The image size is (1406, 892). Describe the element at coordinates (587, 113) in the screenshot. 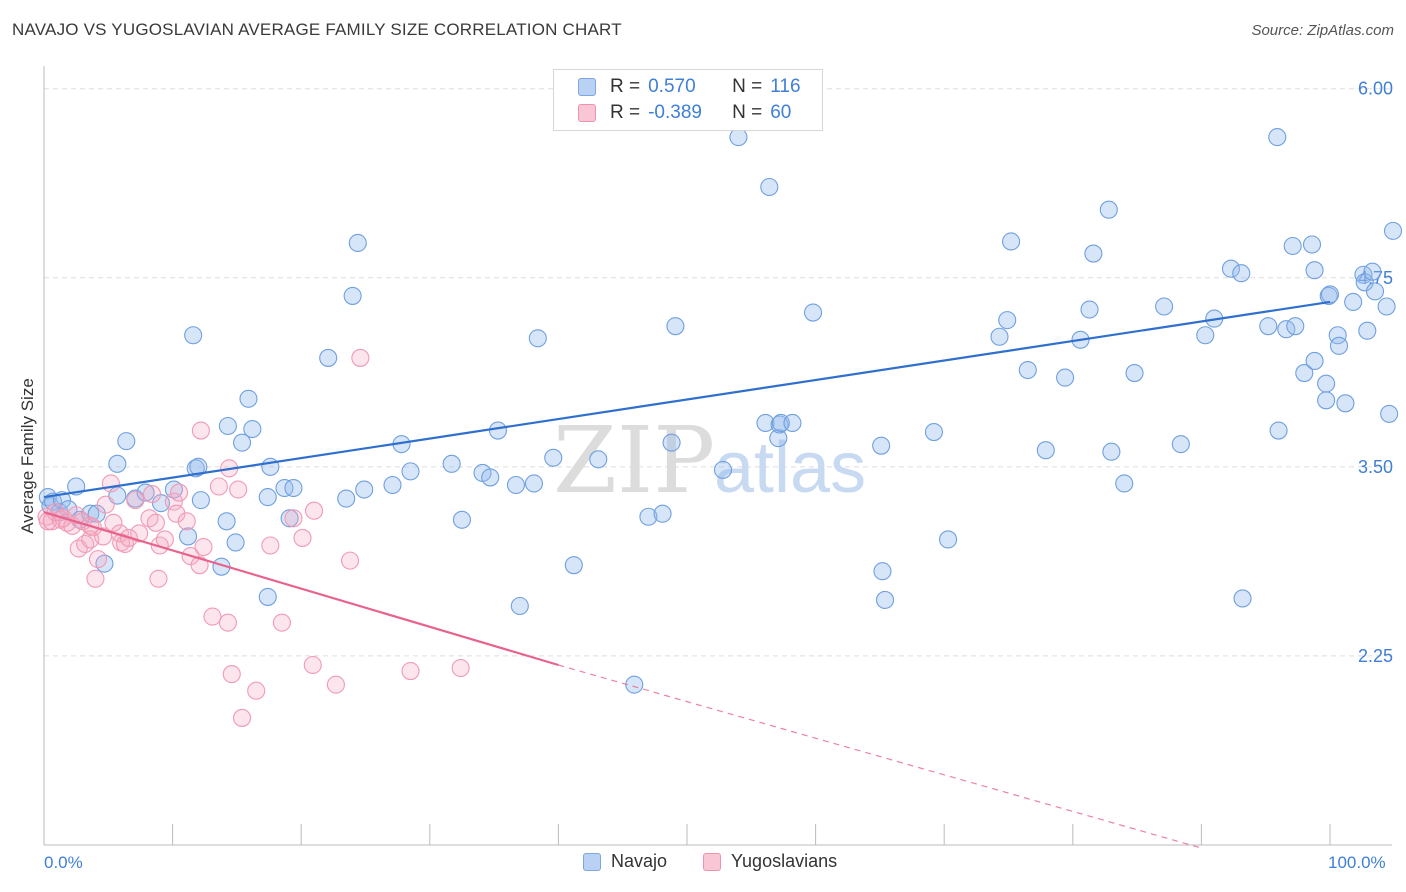

I see `yugoslavians-swatch-icon` at that location.